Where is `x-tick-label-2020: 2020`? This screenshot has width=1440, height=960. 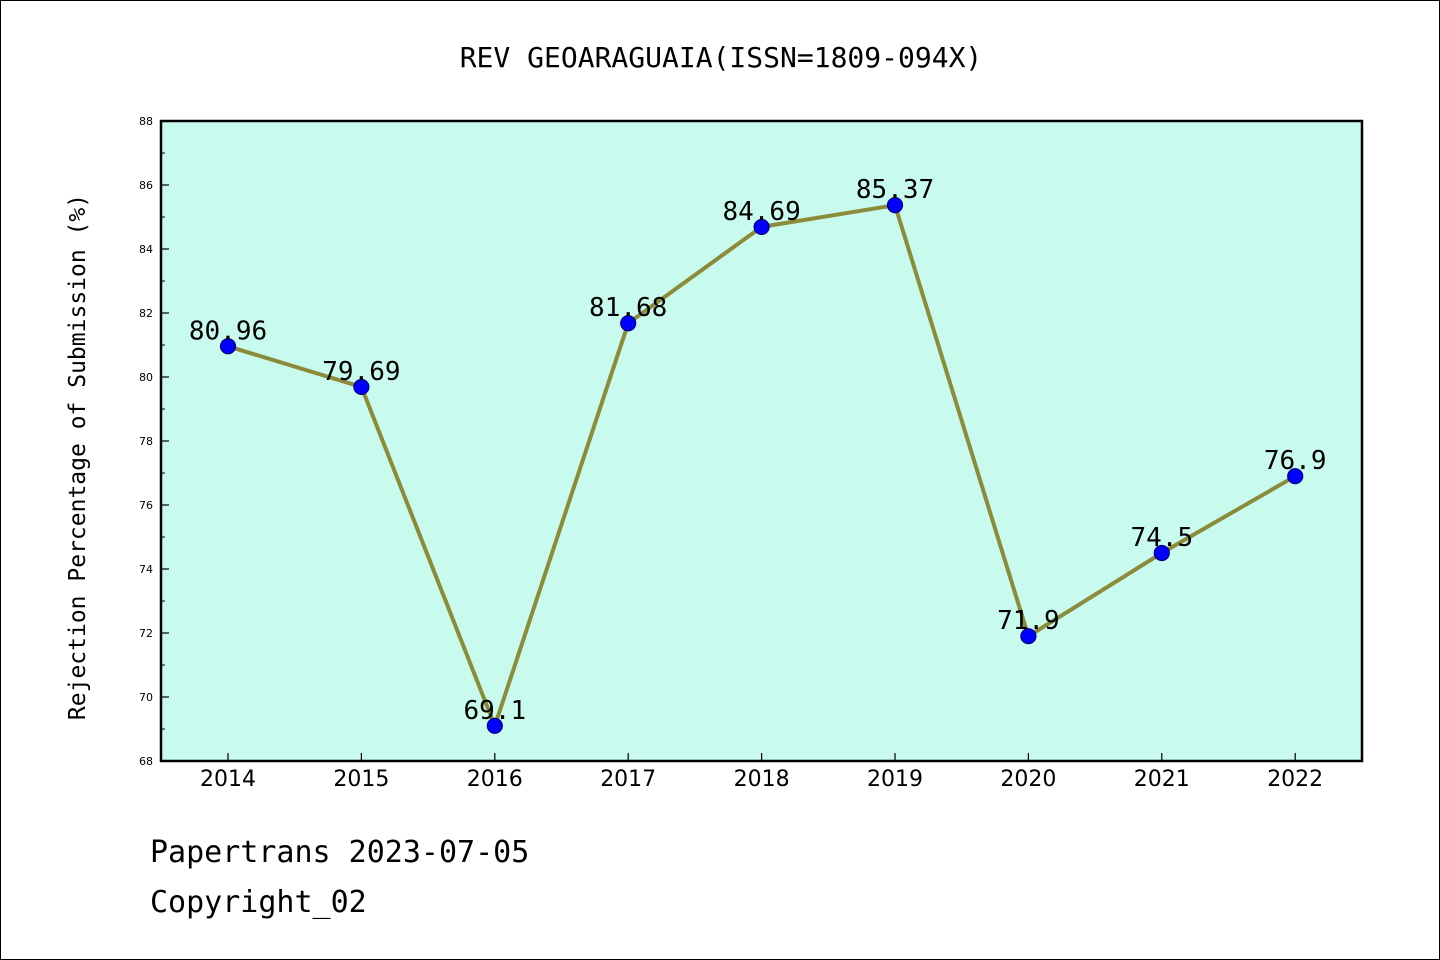
x-tick-label-2020: 2020 is located at coordinates (1028, 779).